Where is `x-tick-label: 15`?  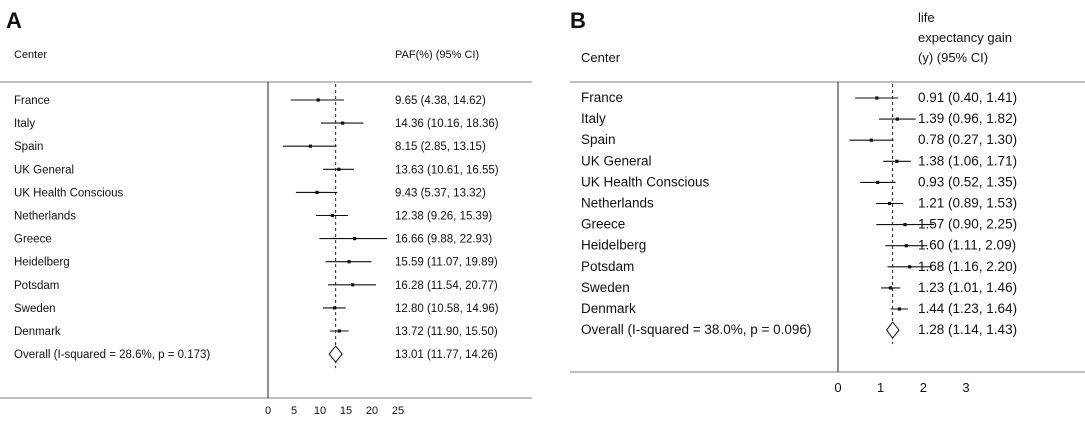 x-tick-label: 15 is located at coordinates (346, 411).